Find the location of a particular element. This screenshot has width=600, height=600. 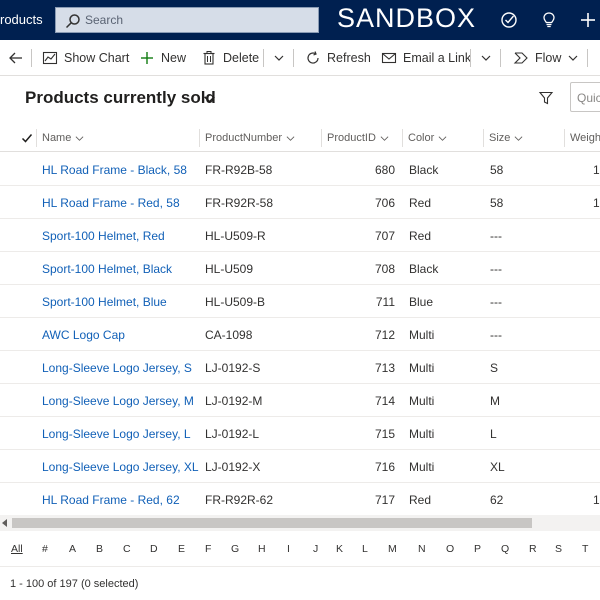

product-weight: 1 is located at coordinates (596, 500).